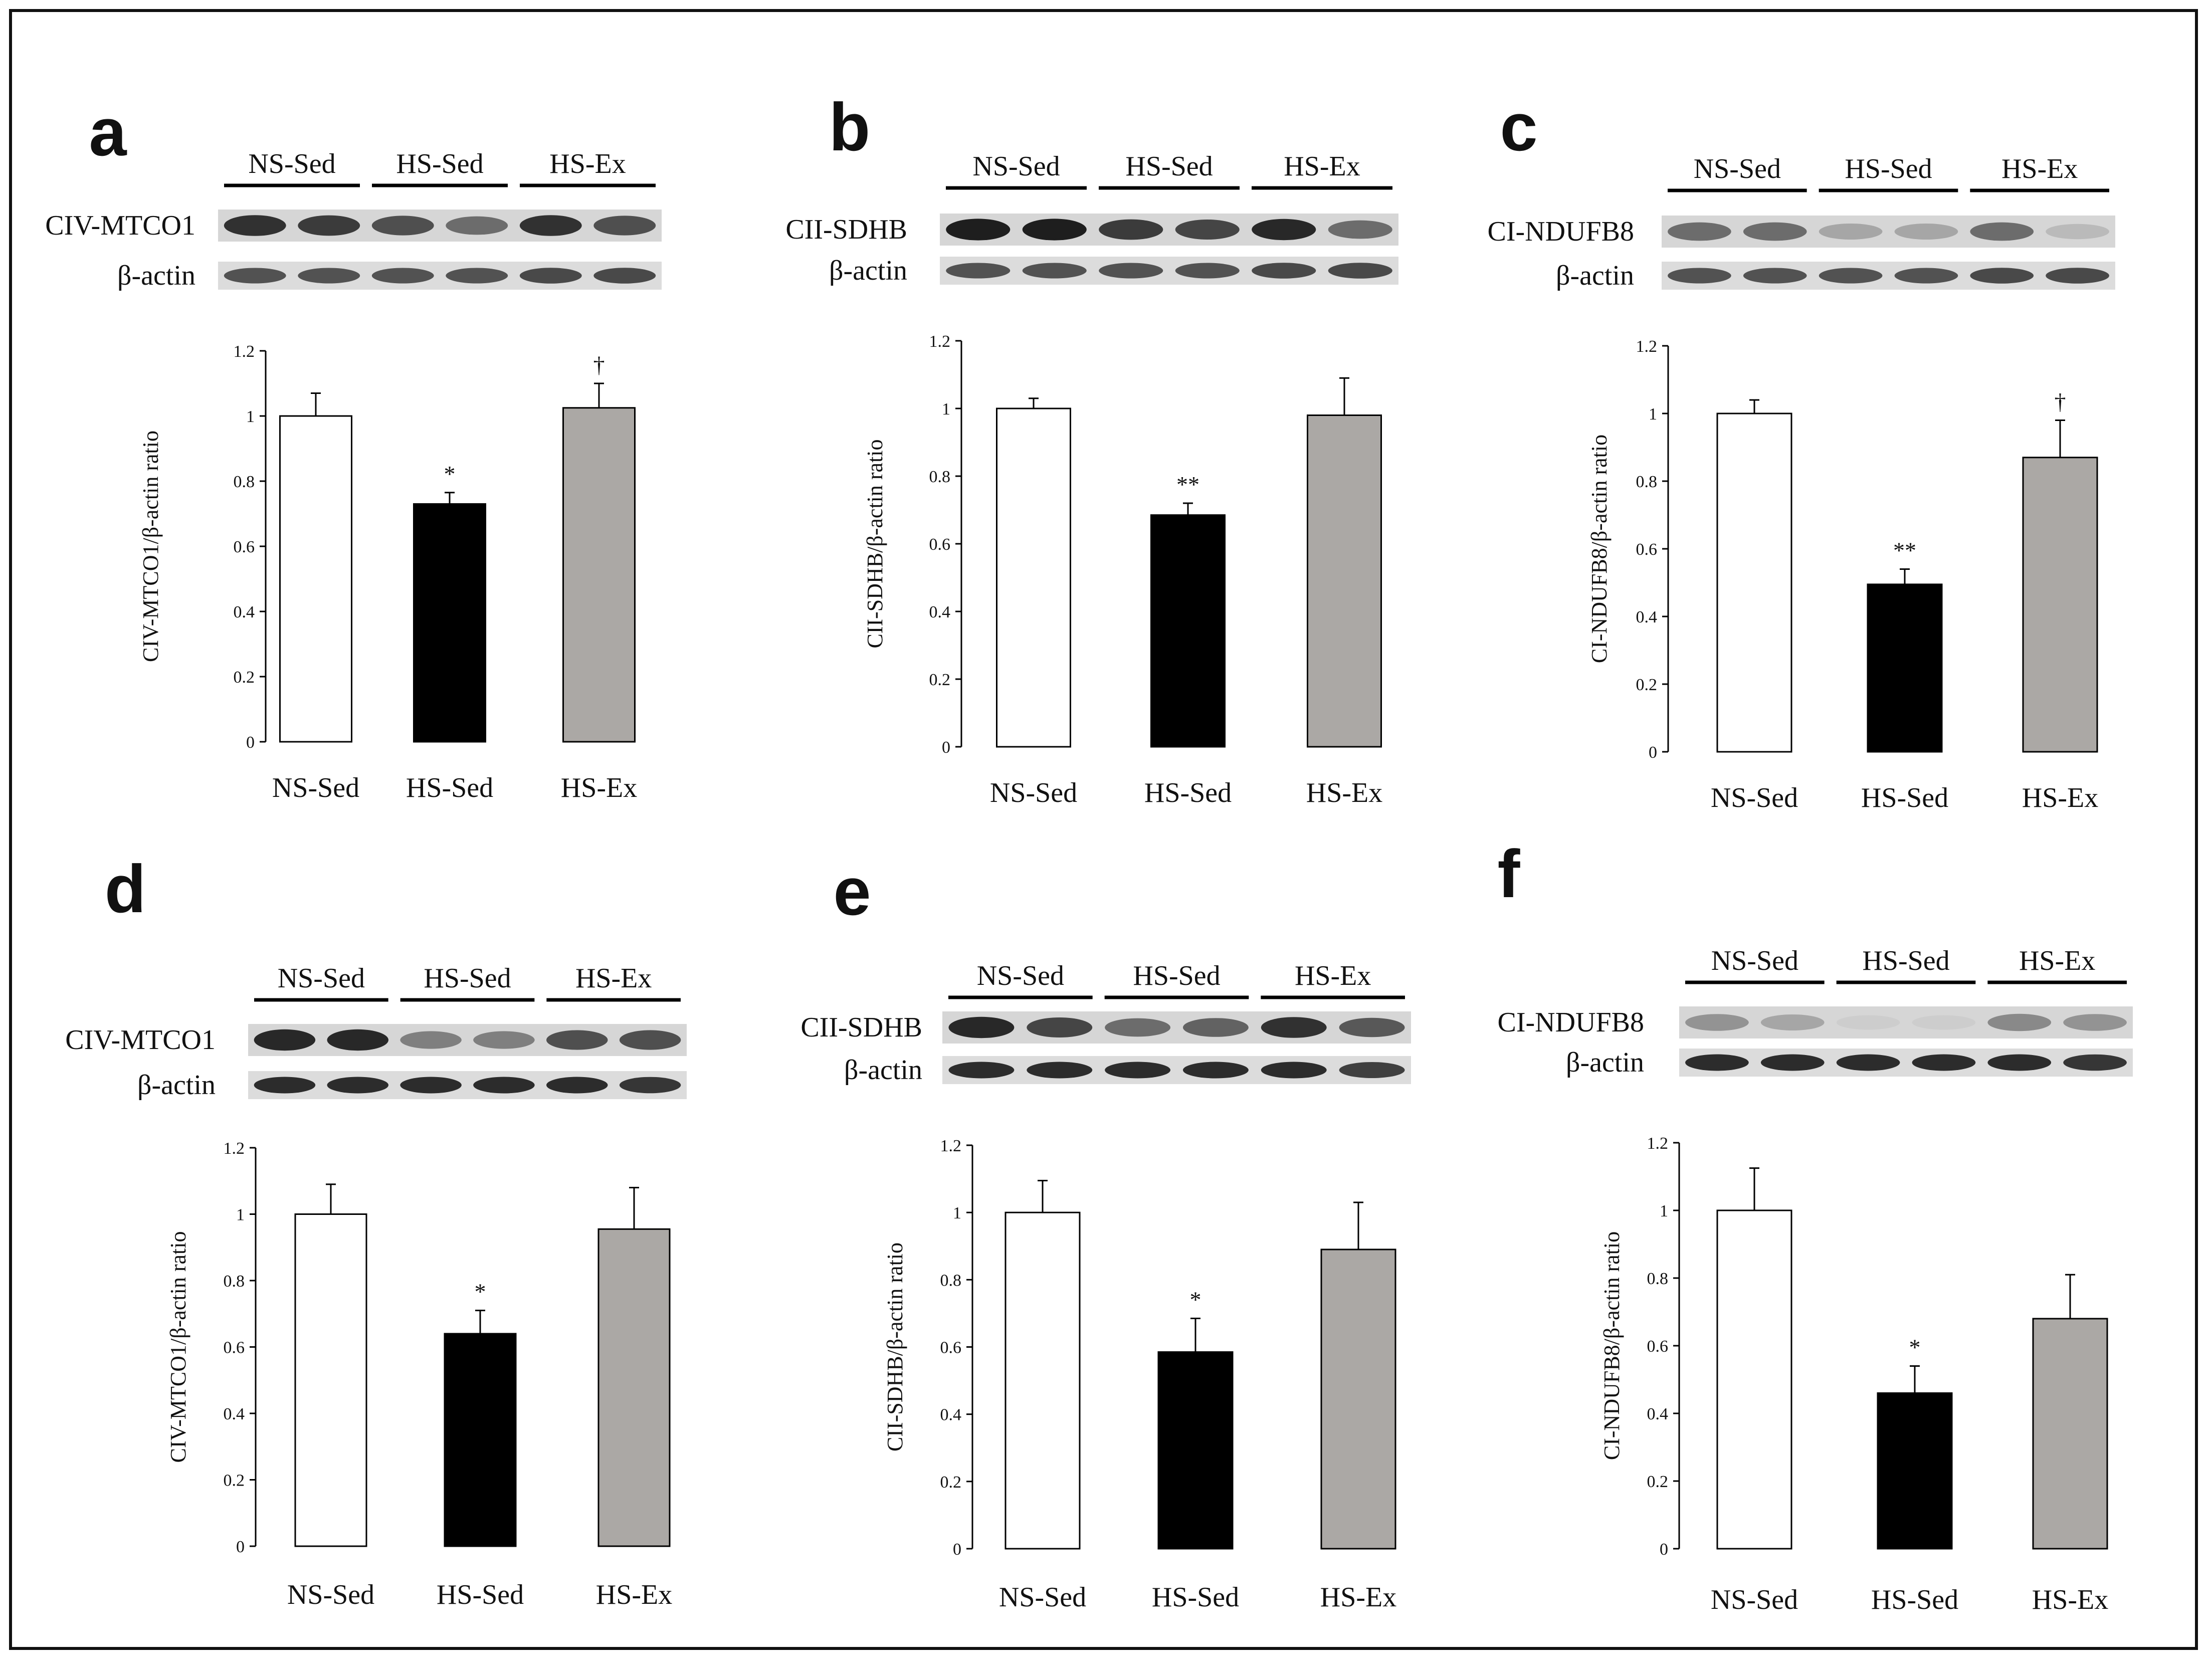 The width and height of the screenshot is (2212, 1668). Describe the element at coordinates (852, 892) in the screenshot. I see `panel-letter: e` at that location.